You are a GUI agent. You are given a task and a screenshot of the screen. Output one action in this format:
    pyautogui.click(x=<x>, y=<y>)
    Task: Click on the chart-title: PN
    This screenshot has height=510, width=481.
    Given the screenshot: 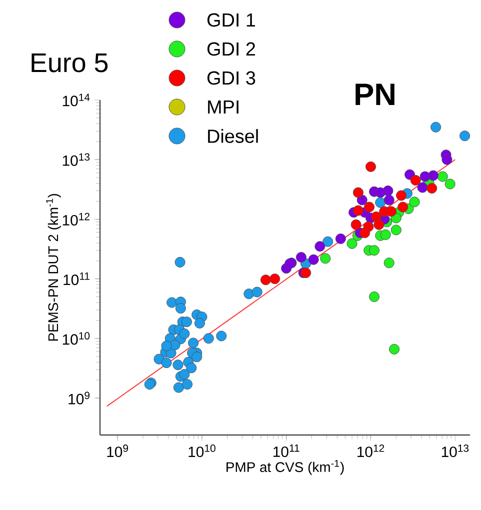 What is the action you would take?
    pyautogui.click(x=375, y=94)
    